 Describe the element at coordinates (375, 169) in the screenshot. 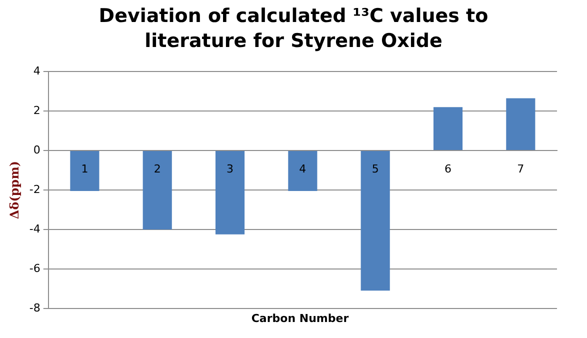

I see `x-tick-label: 5` at that location.